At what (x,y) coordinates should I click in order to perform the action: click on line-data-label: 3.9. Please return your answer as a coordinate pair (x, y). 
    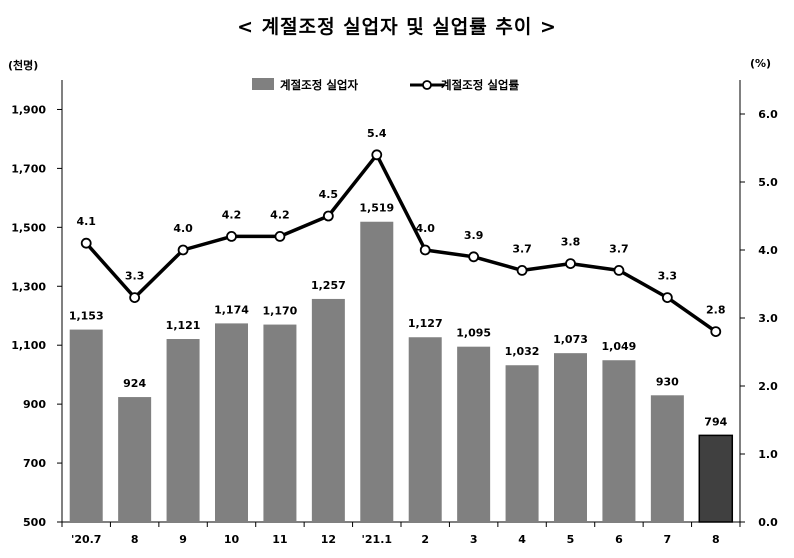
    Looking at the image, I should click on (474, 235).